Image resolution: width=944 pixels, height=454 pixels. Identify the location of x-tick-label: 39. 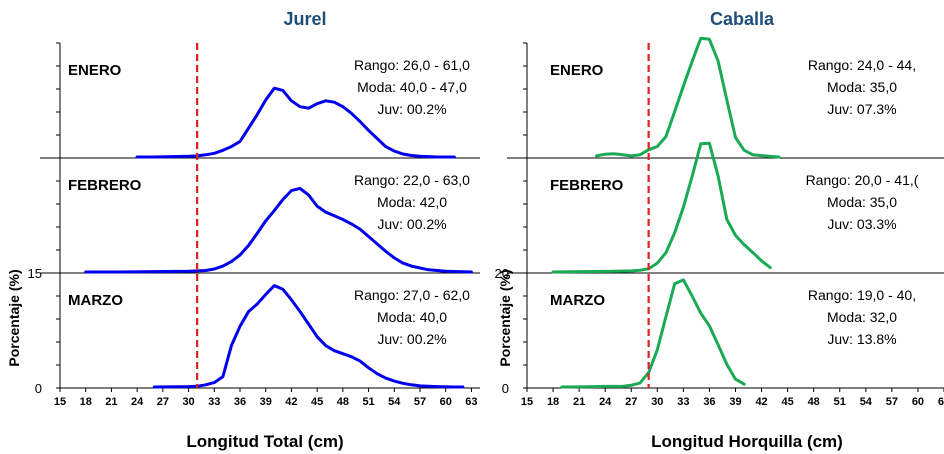
(266, 402).